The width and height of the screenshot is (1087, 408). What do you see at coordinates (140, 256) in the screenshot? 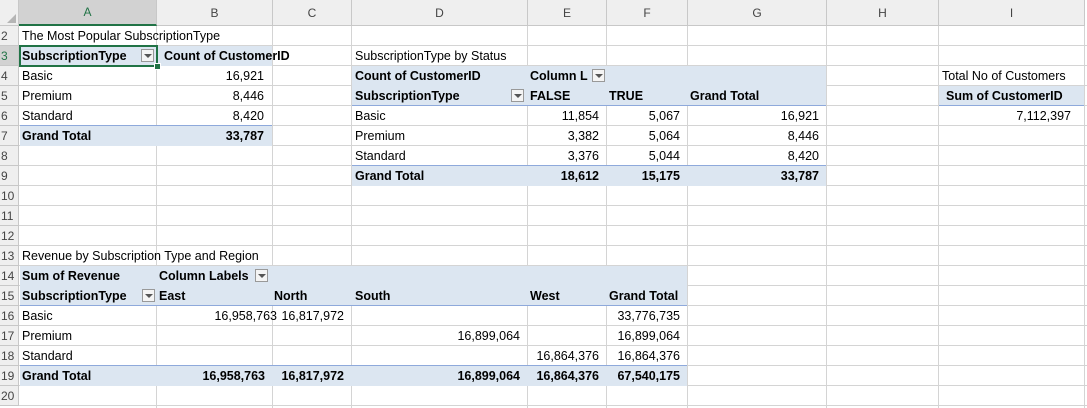
I see `pivot4-title: Revenue by Subscription Type and Region` at bounding box center [140, 256].